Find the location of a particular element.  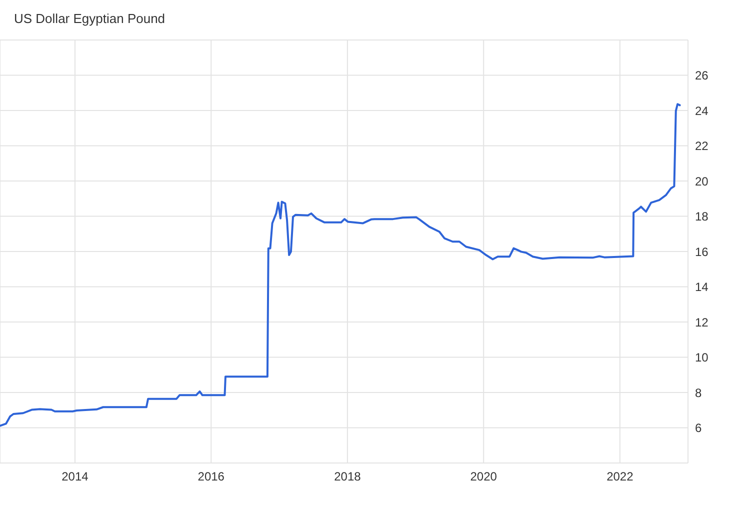

y-tick-label: 22 is located at coordinates (702, 146).